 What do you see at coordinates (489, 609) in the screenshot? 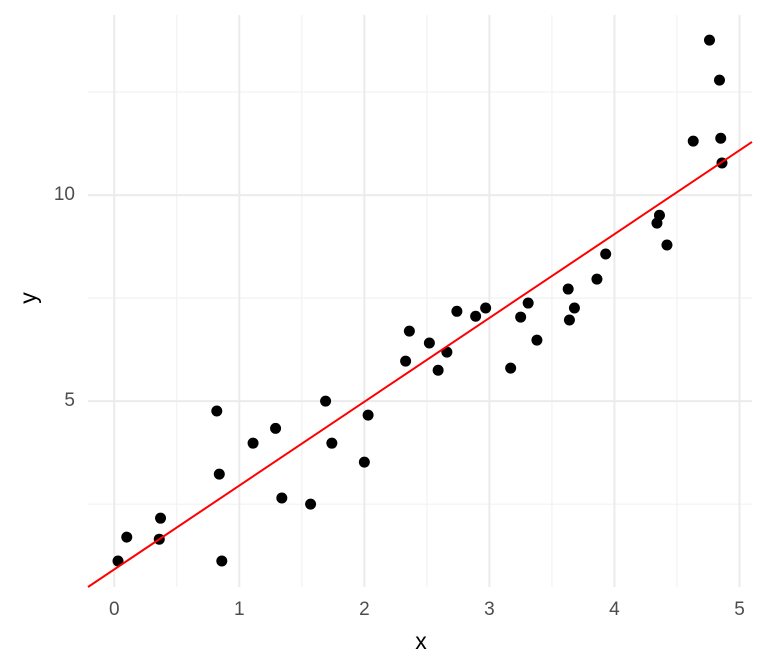
I see `x-tick-label: 3` at bounding box center [489, 609].